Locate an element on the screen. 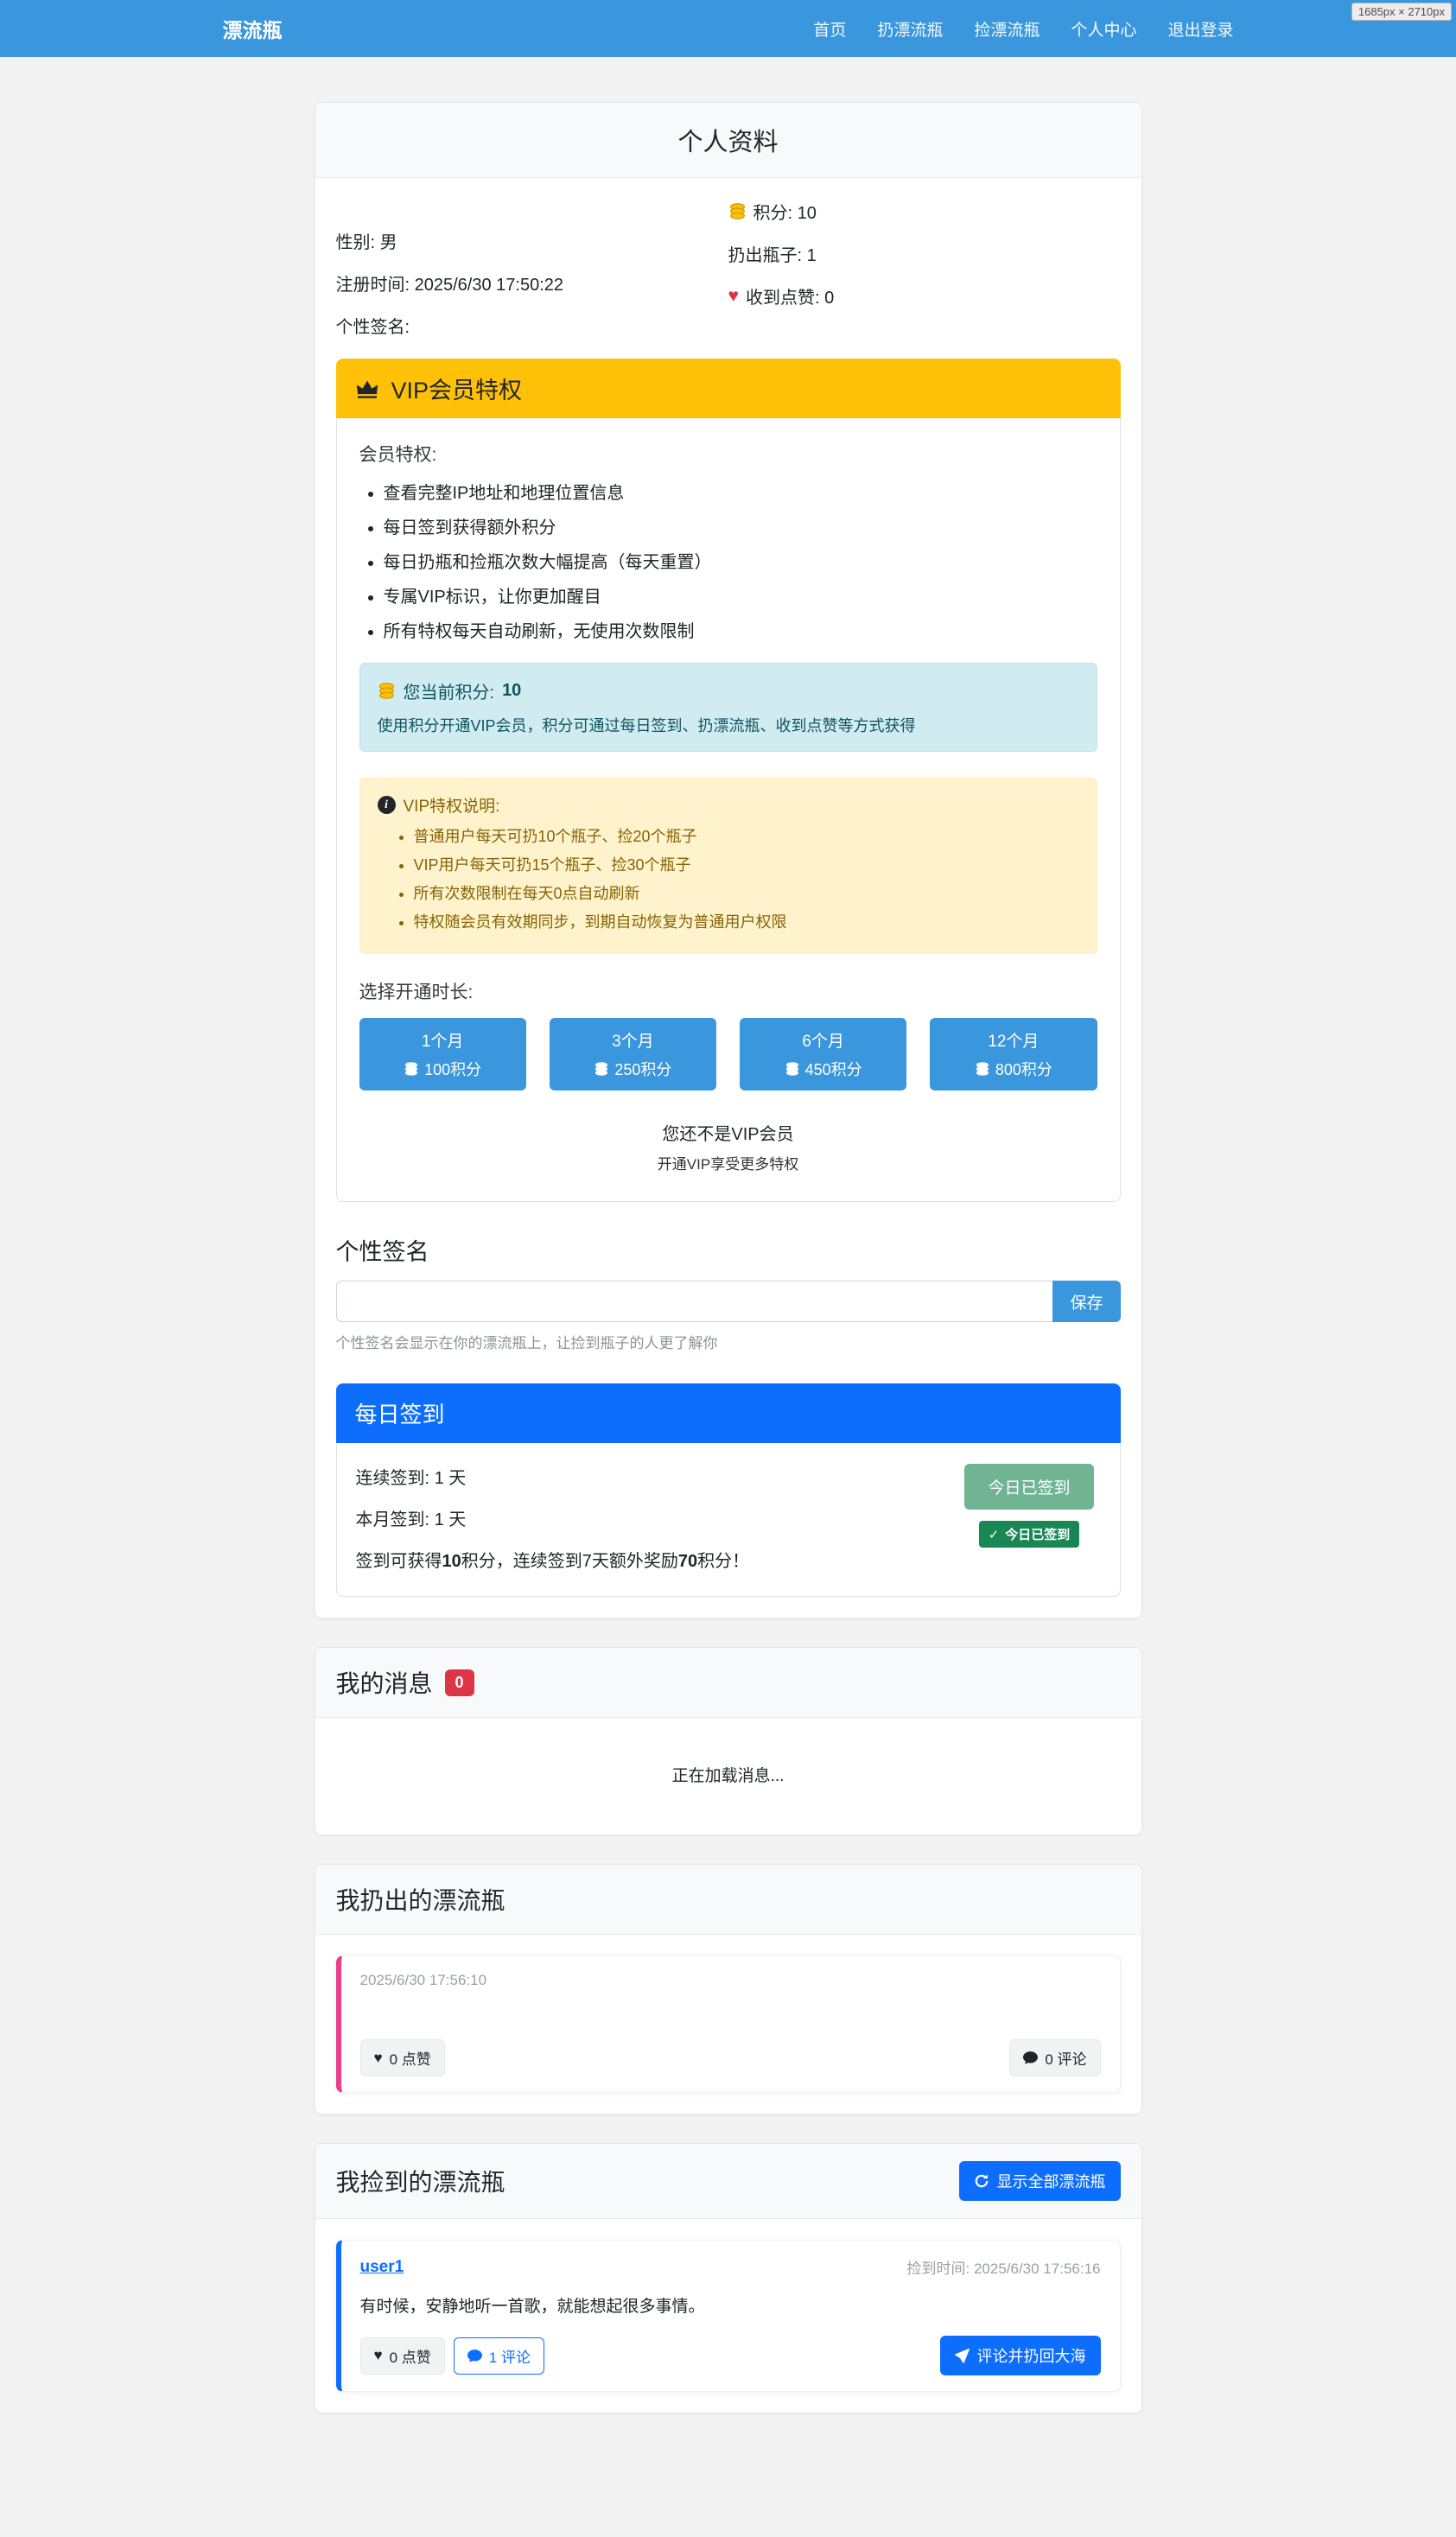 This screenshot has width=1456, height=2537. messages-title: 我的消息 0 is located at coordinates (405, 1682).